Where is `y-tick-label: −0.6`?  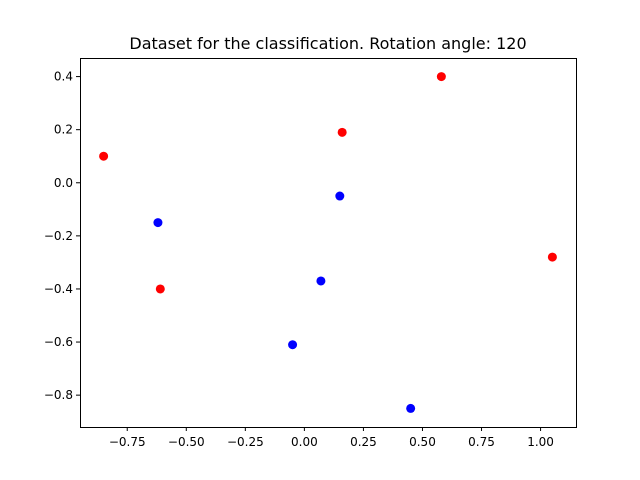 y-tick-label: −0.6 is located at coordinates (58, 342).